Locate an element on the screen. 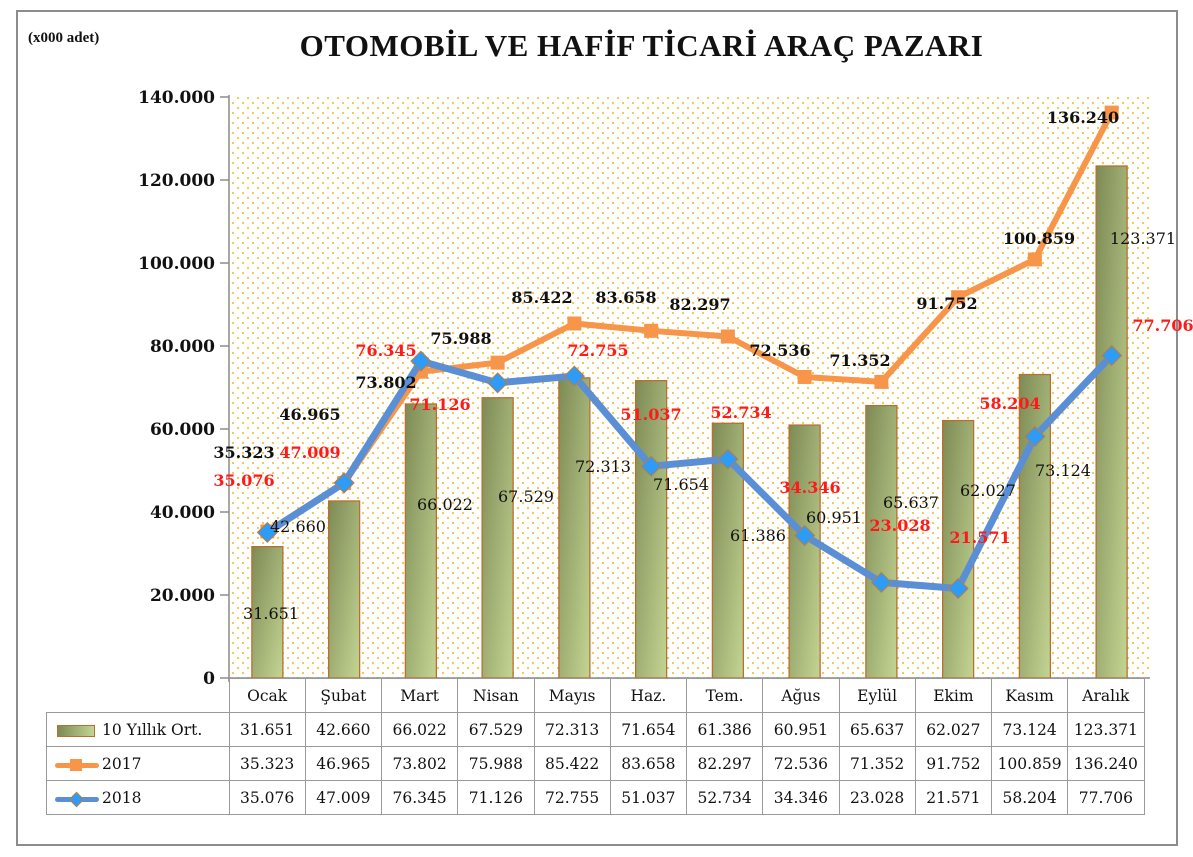  table-cell: 75.988 is located at coordinates (496, 763).